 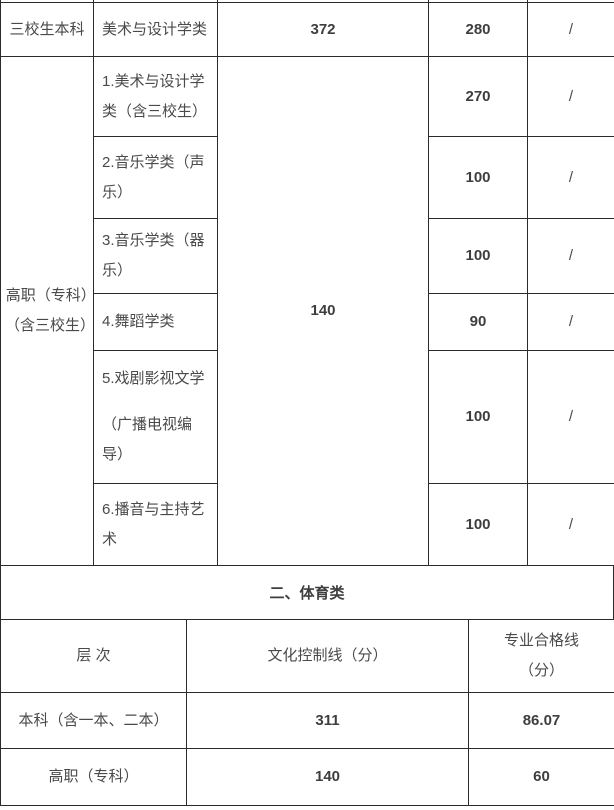 What do you see at coordinates (93, 720) in the screenshot?
I see `level-cell: 本科（含一本、二本）` at bounding box center [93, 720].